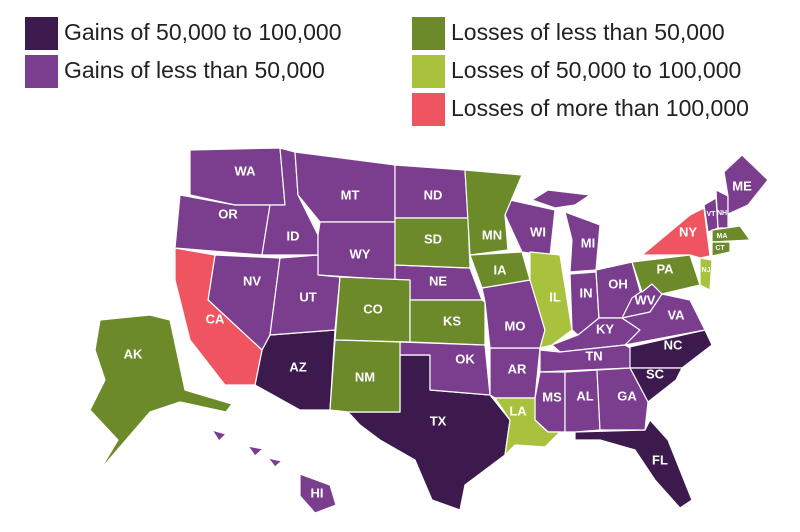  I want to click on state-label: WA, so click(246, 170).